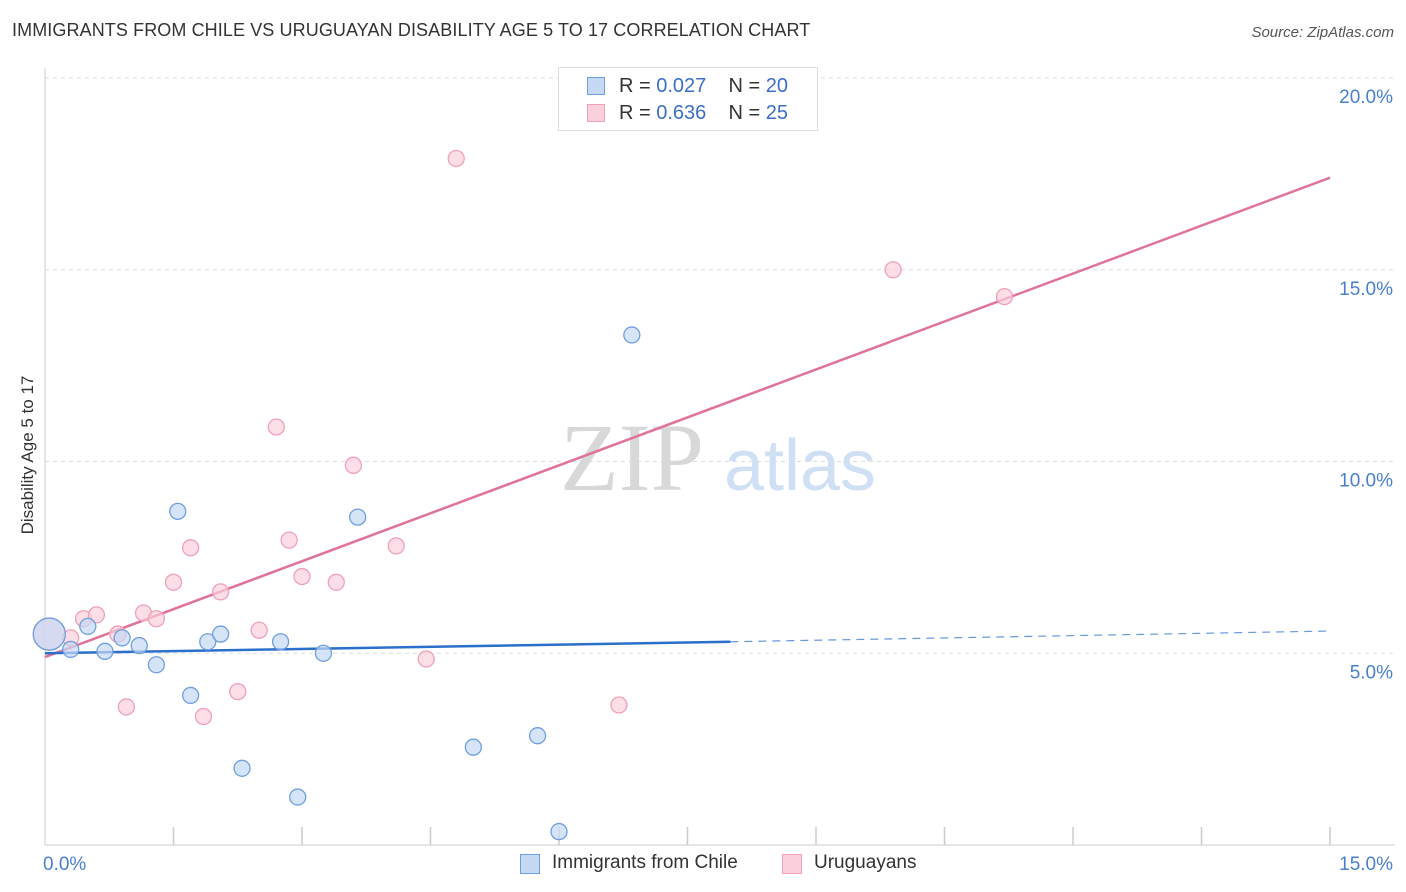  What do you see at coordinates (865, 862) in the screenshot?
I see `bottom-legend-label-uruguayans: Uruguayans` at bounding box center [865, 862].